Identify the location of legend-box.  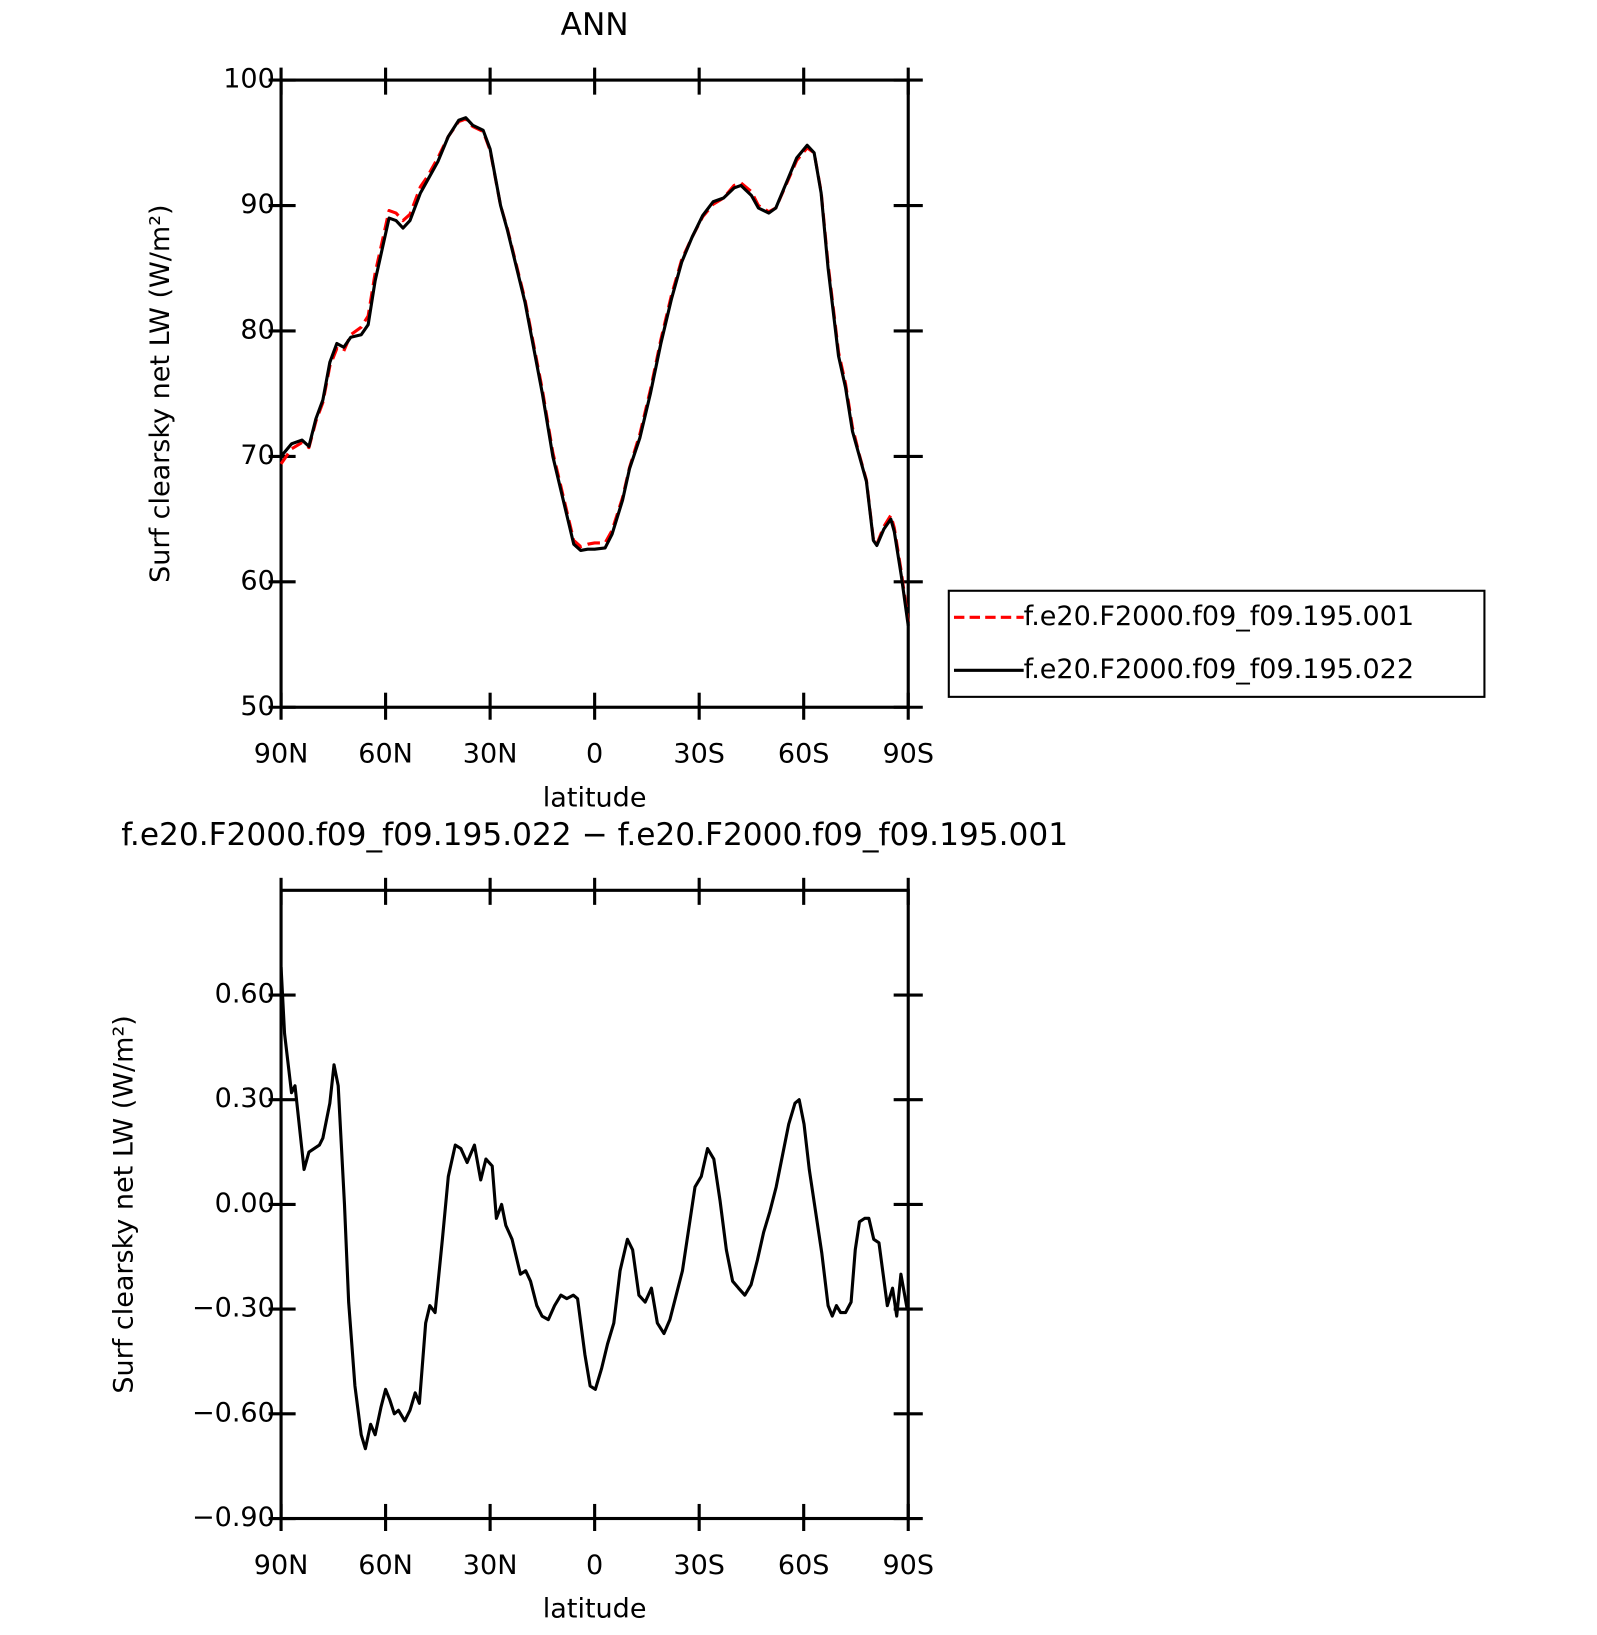
(1216, 643).